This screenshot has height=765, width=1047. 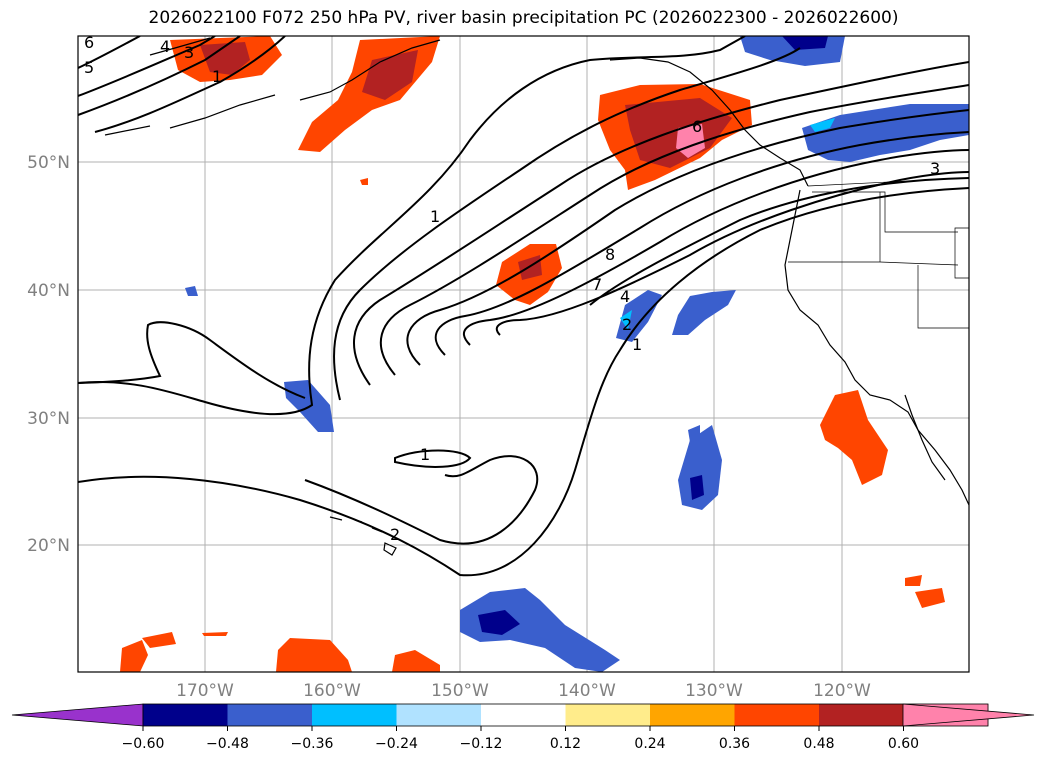 I want to click on negative-blob-north-center-core, so click(x=805, y=43).